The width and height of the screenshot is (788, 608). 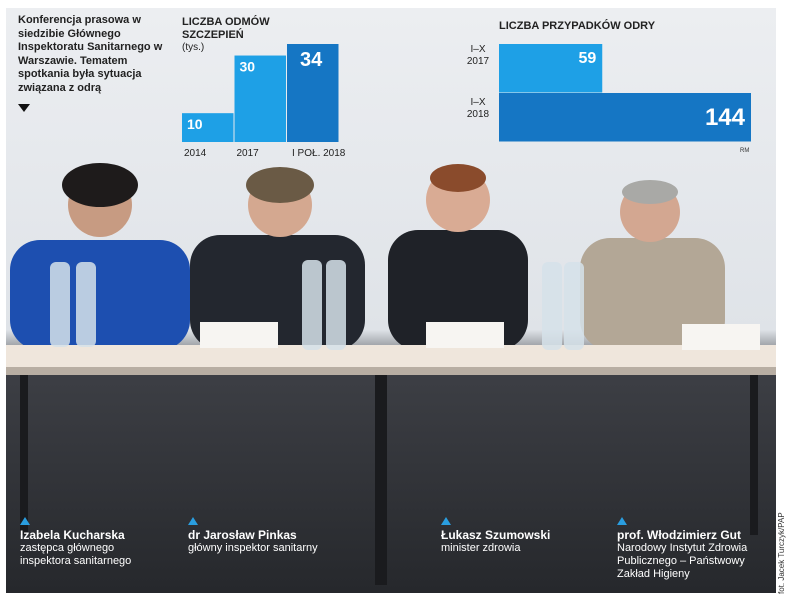 I want to click on value-label: 144, so click(x=725, y=117).